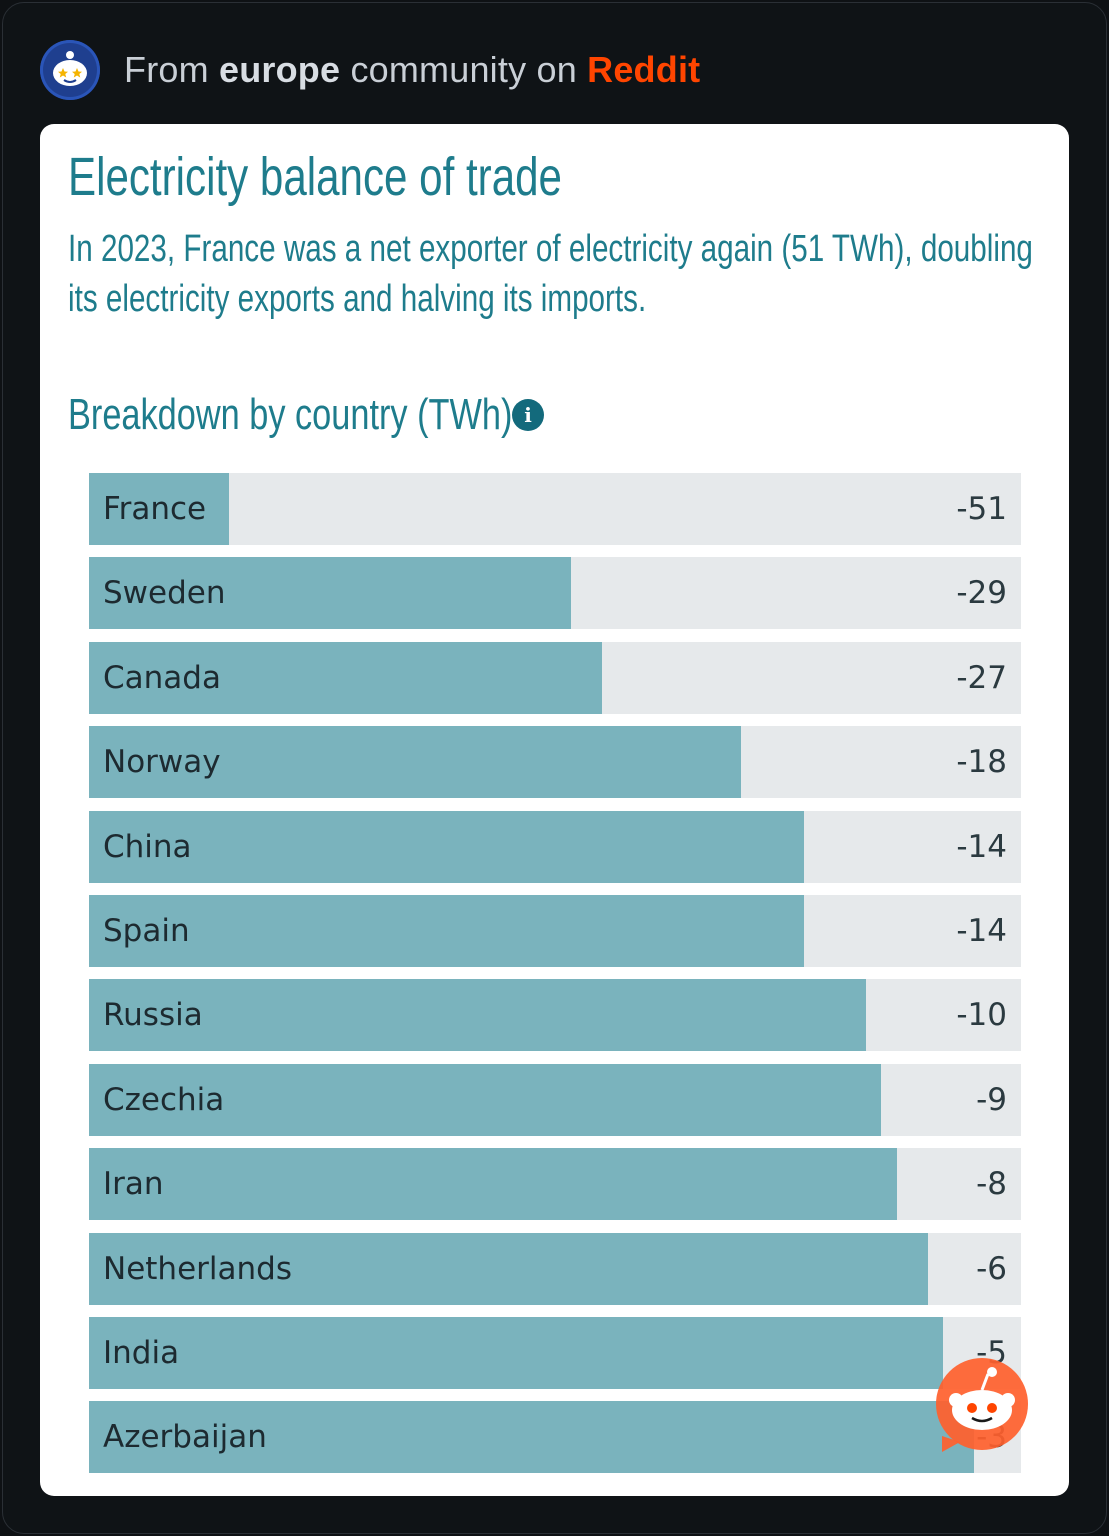 The image size is (1109, 1536). Describe the element at coordinates (981, 762) in the screenshot. I see `bar-value-label: -18` at that location.